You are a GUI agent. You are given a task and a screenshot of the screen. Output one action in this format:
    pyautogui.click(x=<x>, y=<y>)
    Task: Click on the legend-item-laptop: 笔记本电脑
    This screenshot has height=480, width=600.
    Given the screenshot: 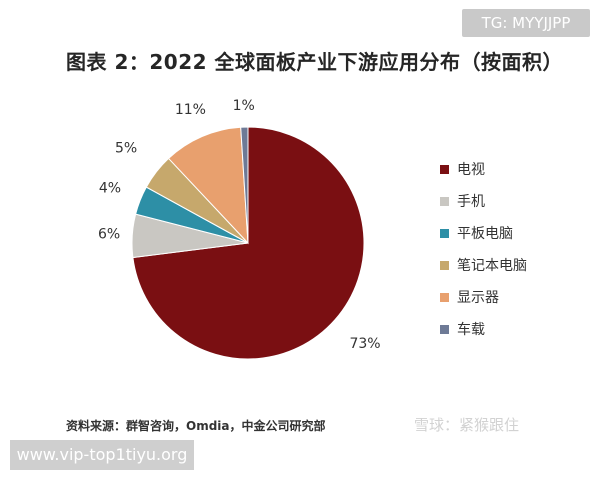 What is the action you would take?
    pyautogui.click(x=483, y=265)
    